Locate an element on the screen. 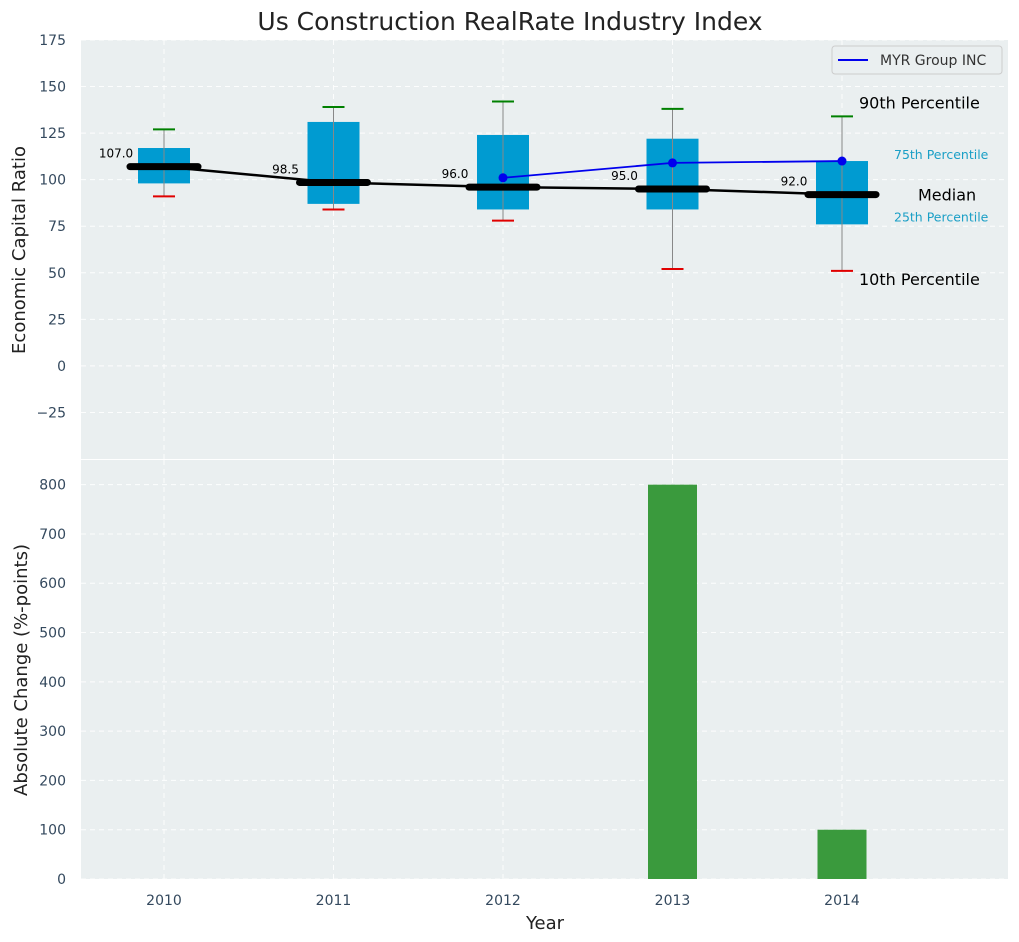  x-tick-label-2011: 2011 is located at coordinates (334, 901).